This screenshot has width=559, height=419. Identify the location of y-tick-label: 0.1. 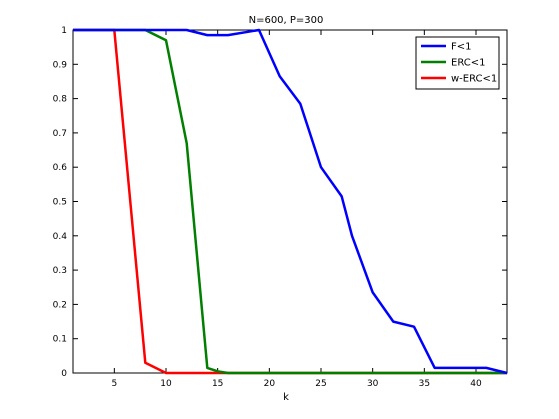
(60, 340).